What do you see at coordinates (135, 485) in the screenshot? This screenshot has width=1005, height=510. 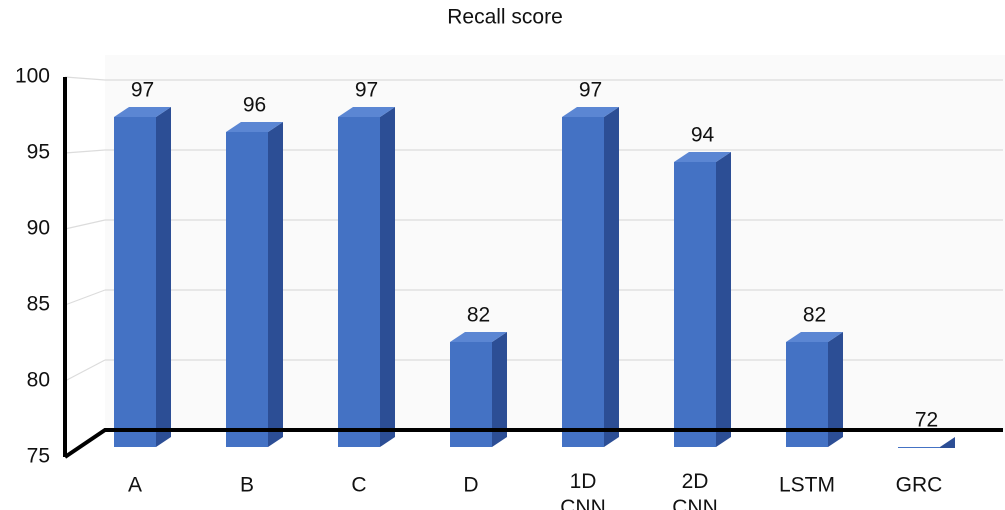 I see `x-tick-label: A` at bounding box center [135, 485].